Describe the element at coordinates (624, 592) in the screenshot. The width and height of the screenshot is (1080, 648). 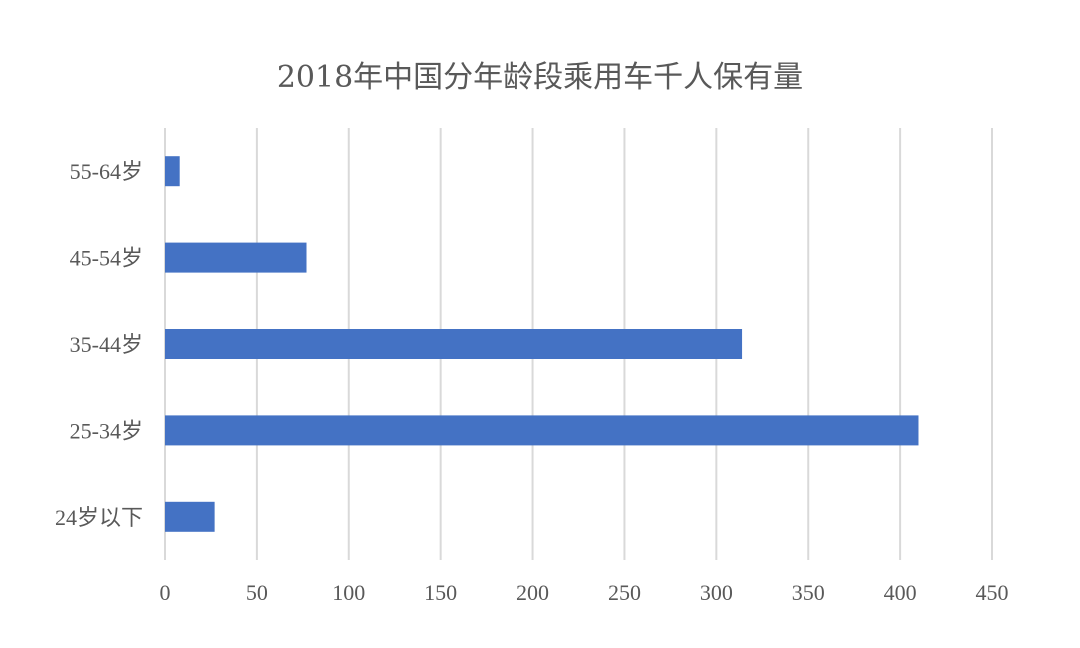
I see `x-tick-label: 250` at that location.